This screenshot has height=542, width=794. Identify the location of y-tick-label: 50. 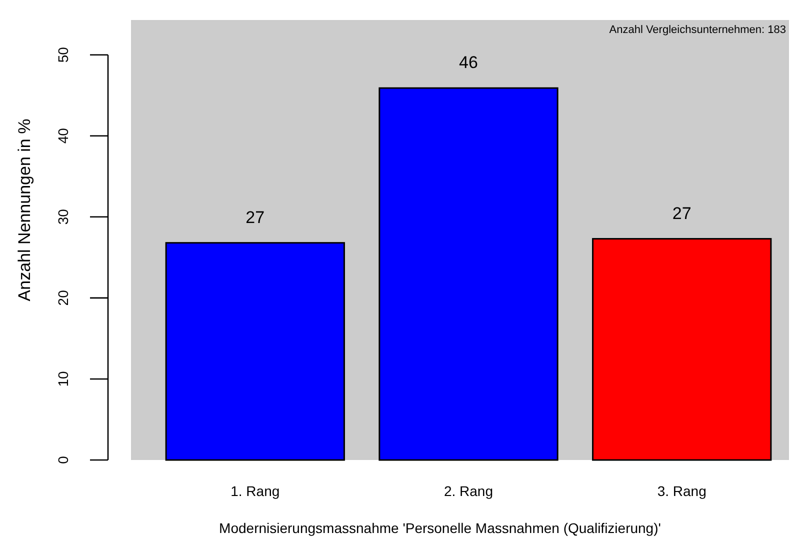
(63, 54).